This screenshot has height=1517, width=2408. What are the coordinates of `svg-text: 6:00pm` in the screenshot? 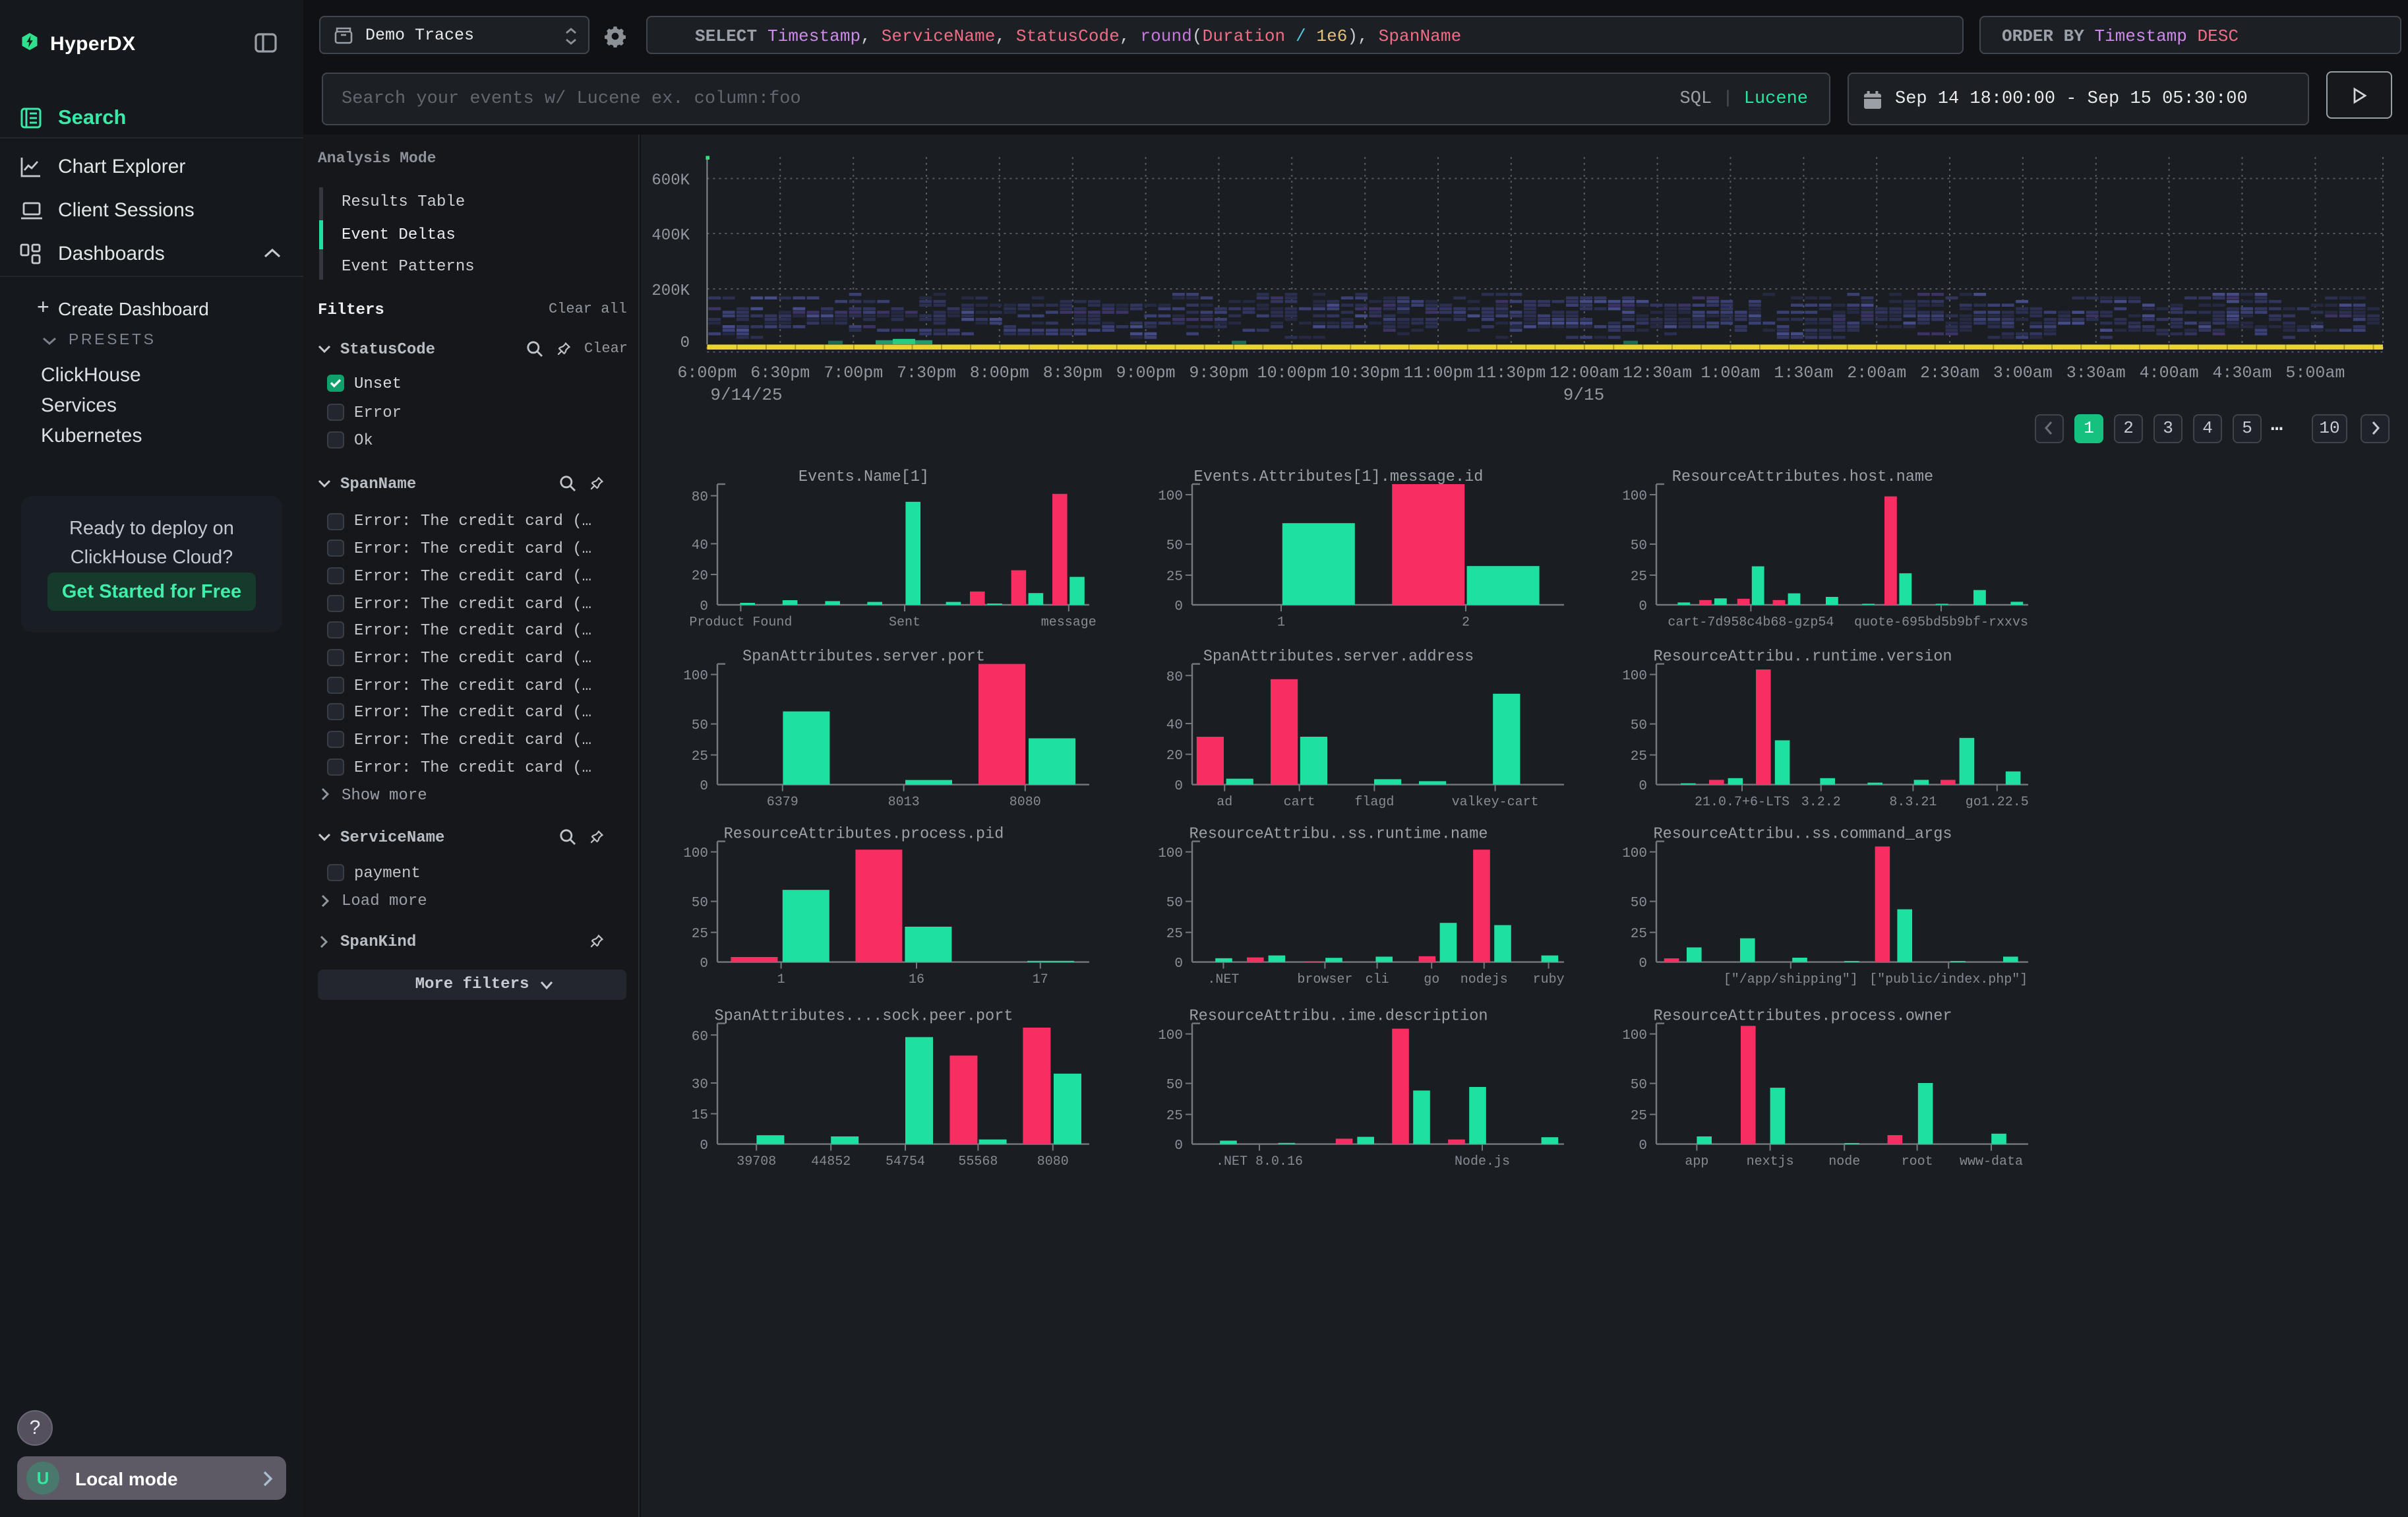 It's located at (707, 373).